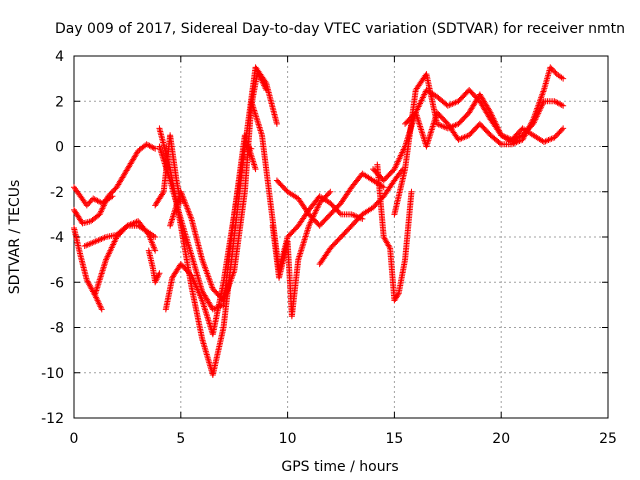  I want to click on y-axis-label: SDTVAR / TECUs, so click(15, 237).